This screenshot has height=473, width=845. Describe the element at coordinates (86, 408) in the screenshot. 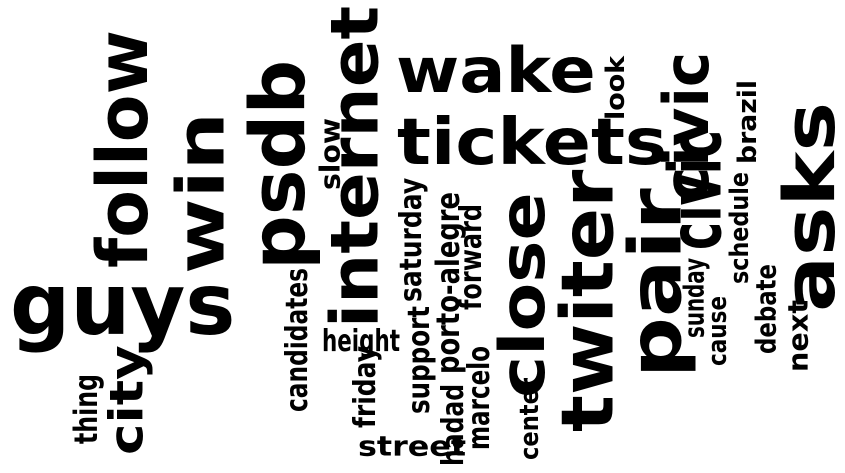

I see `word-thing: thing` at that location.